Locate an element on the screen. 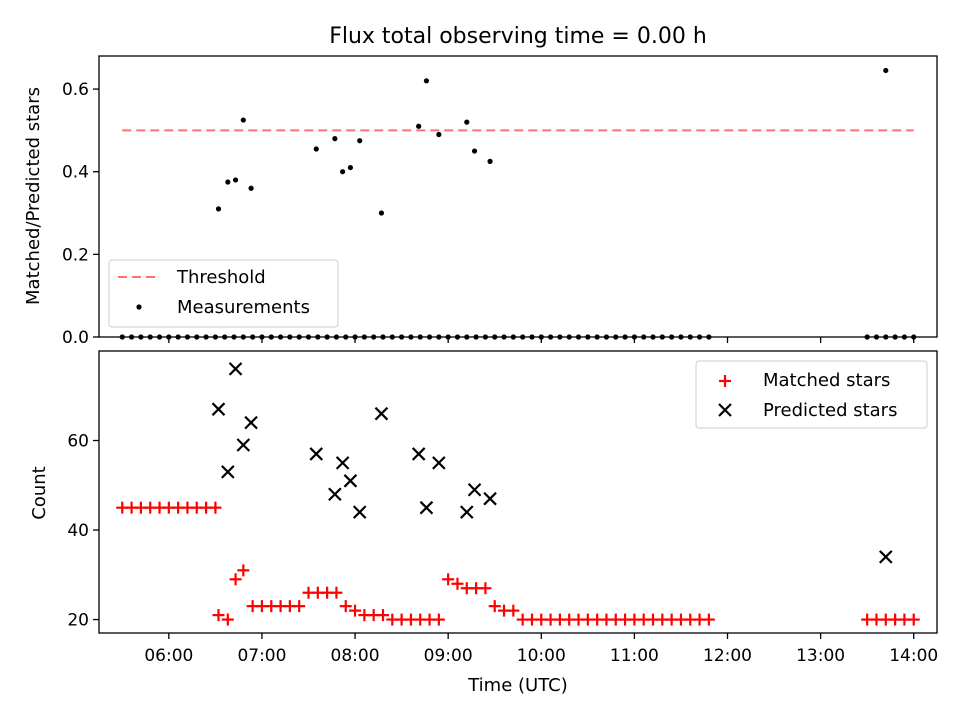  x-tick-label: 07:00 is located at coordinates (261, 656).